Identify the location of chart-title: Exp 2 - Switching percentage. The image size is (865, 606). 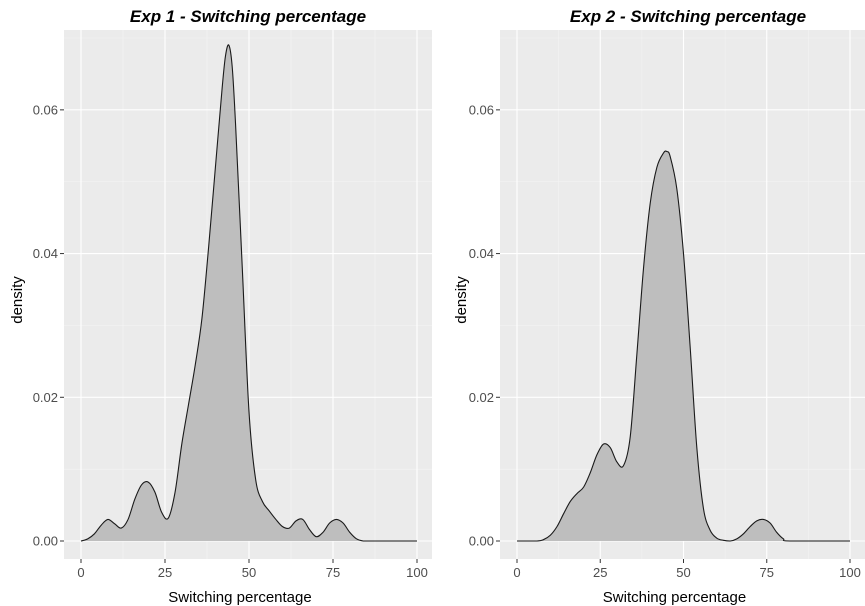
(688, 16).